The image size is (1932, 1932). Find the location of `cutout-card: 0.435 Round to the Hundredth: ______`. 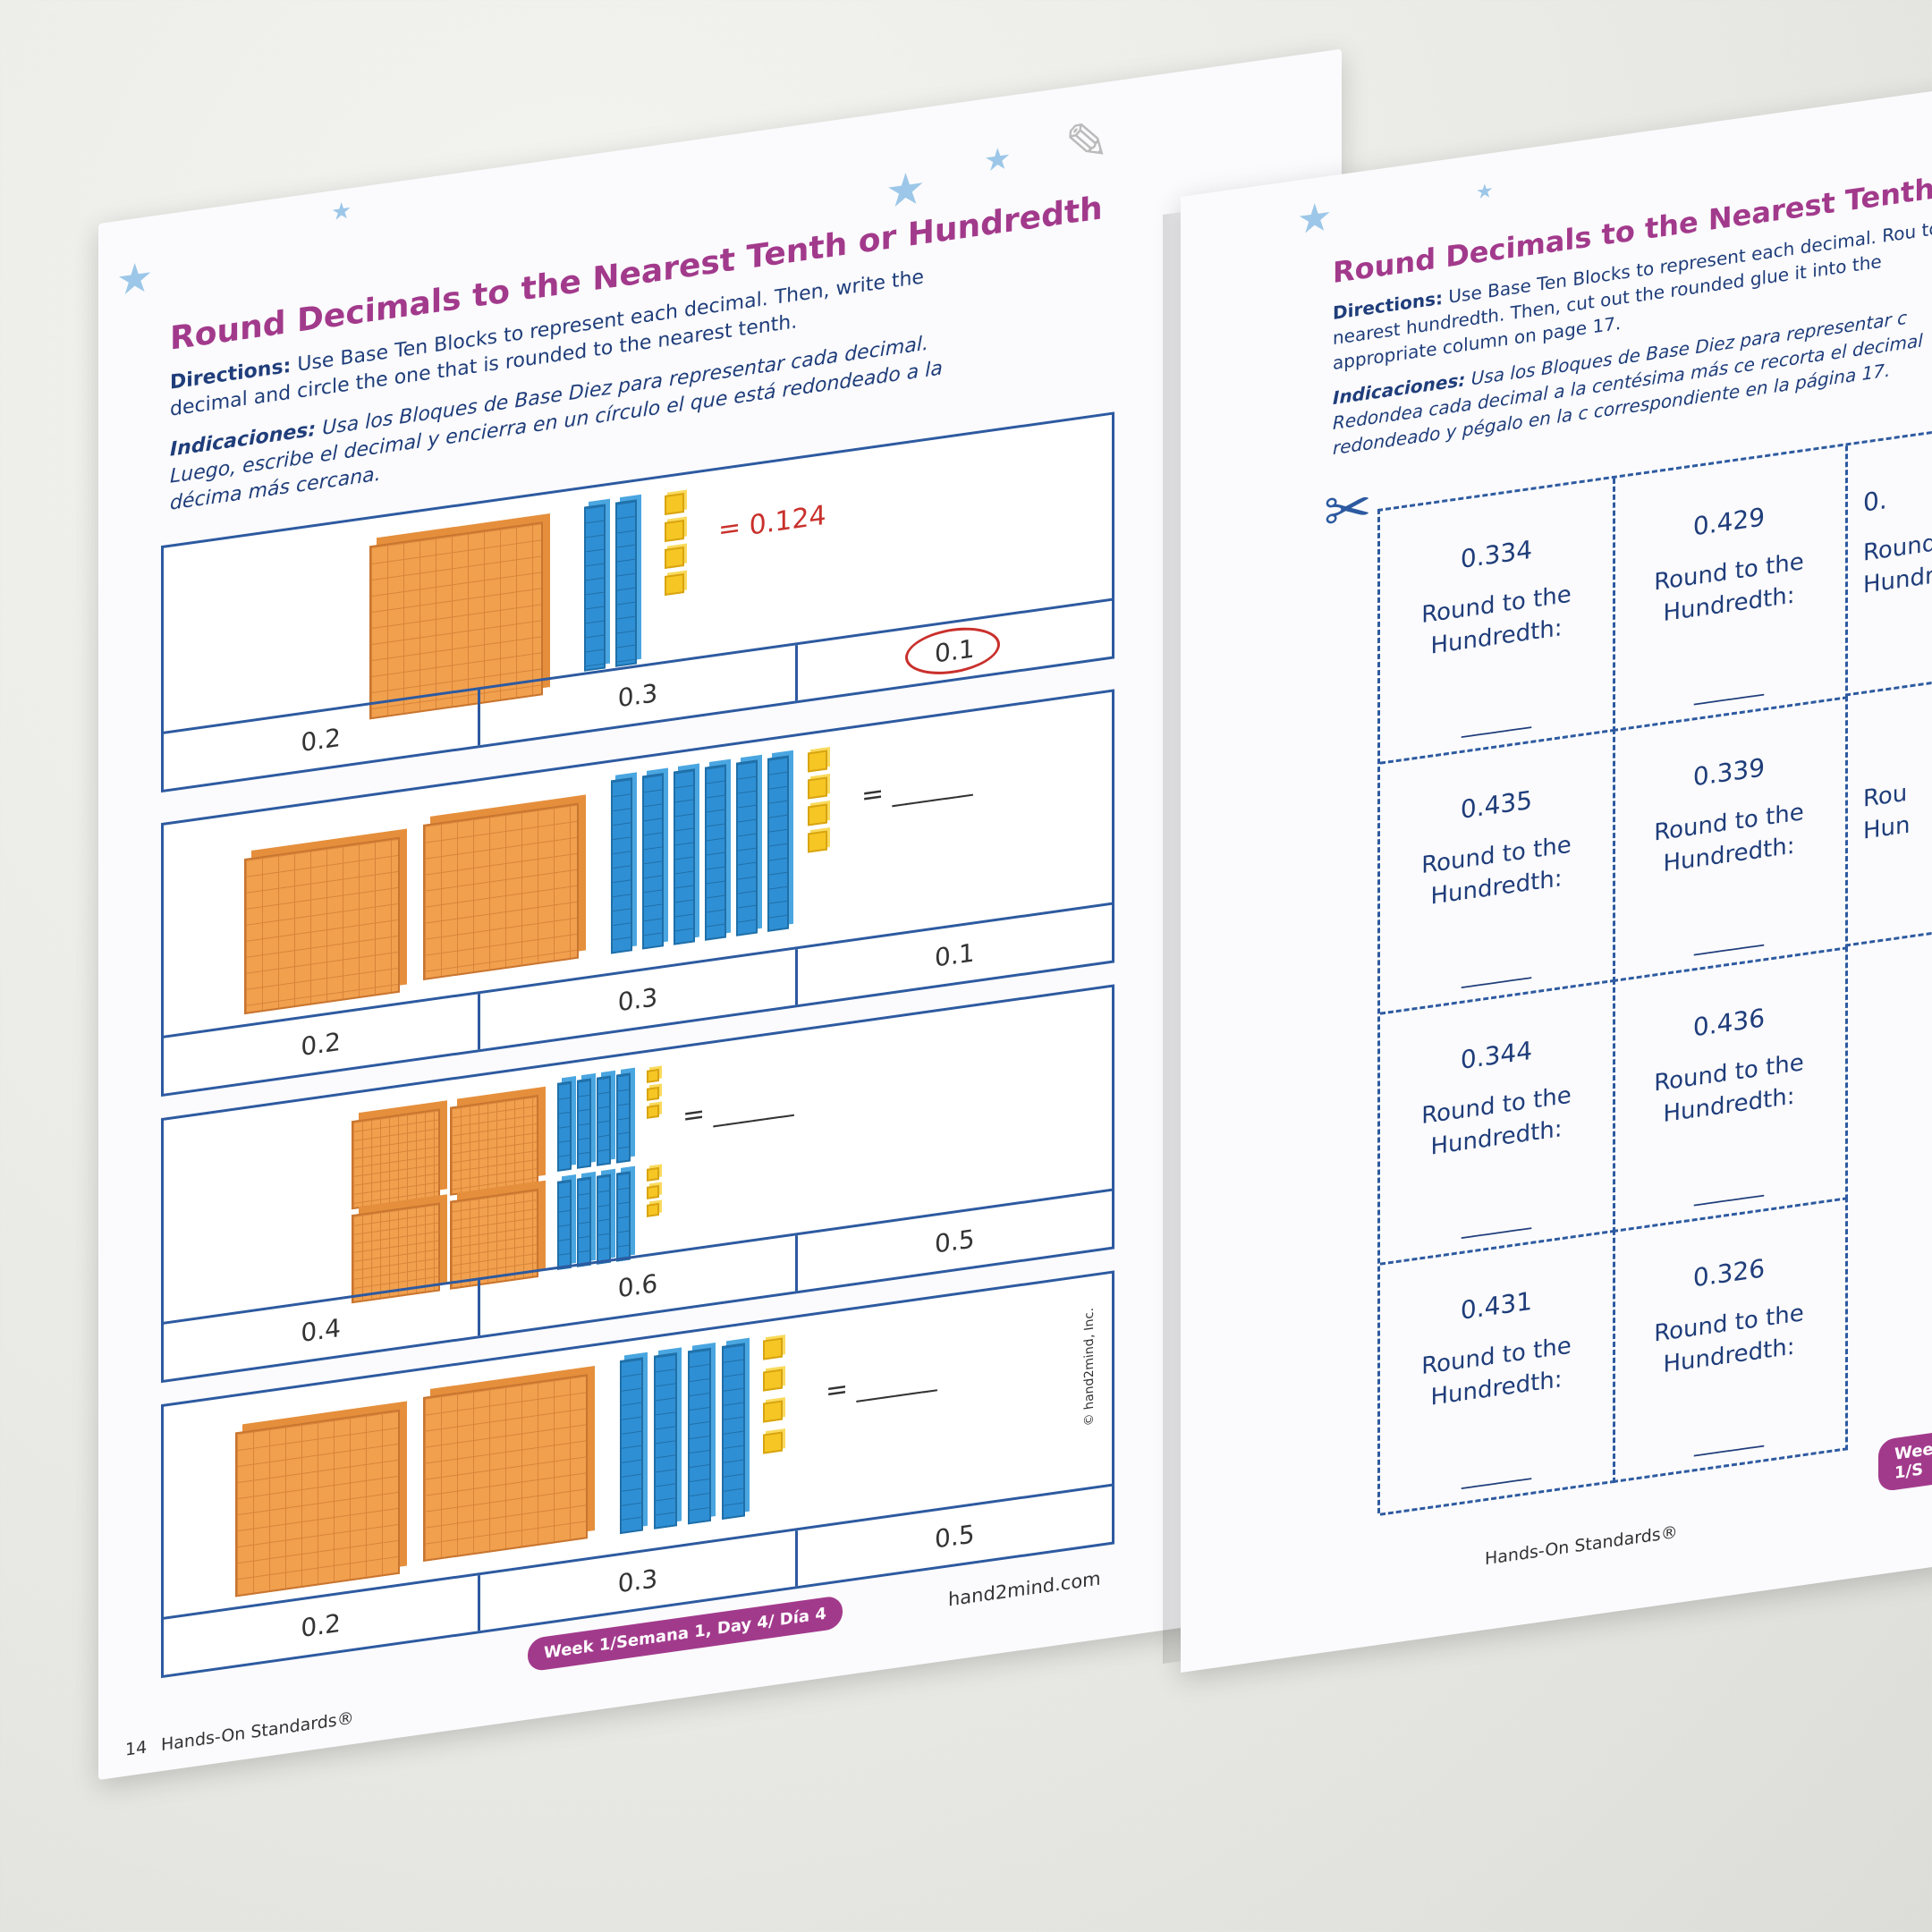

cutout-card: 0.435 Round to the Hundredth: ______ is located at coordinates (1497, 871).